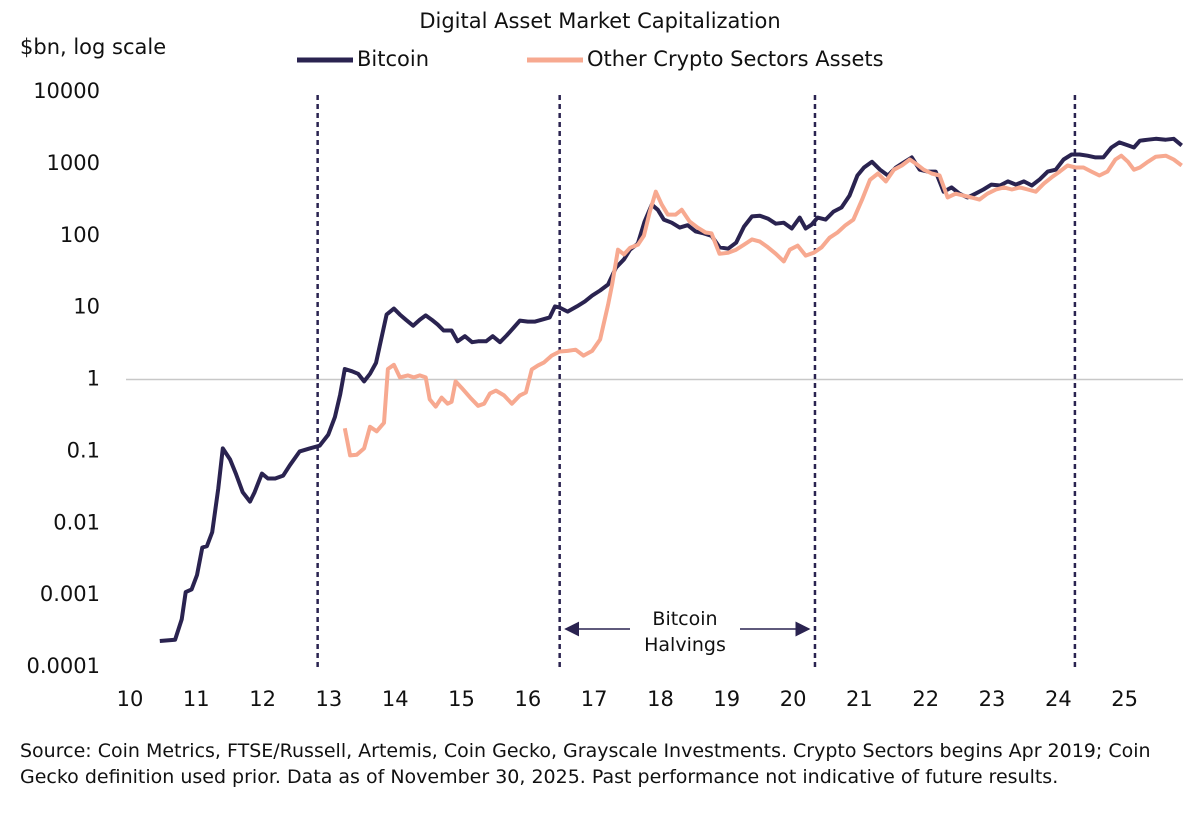  I want to click on x-tick-label: 11, so click(196, 699).